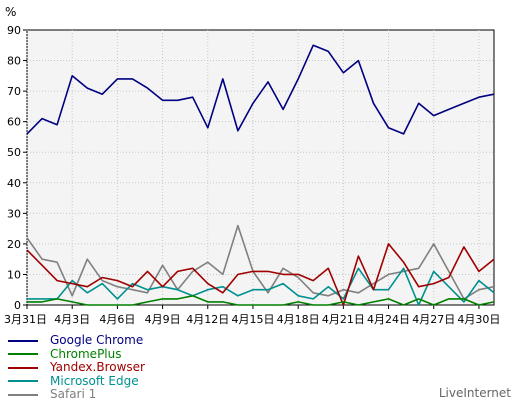 The height and width of the screenshot is (405, 520). Describe the element at coordinates (163, 319) in the screenshot. I see `x-tick-label: 4月9日` at that location.